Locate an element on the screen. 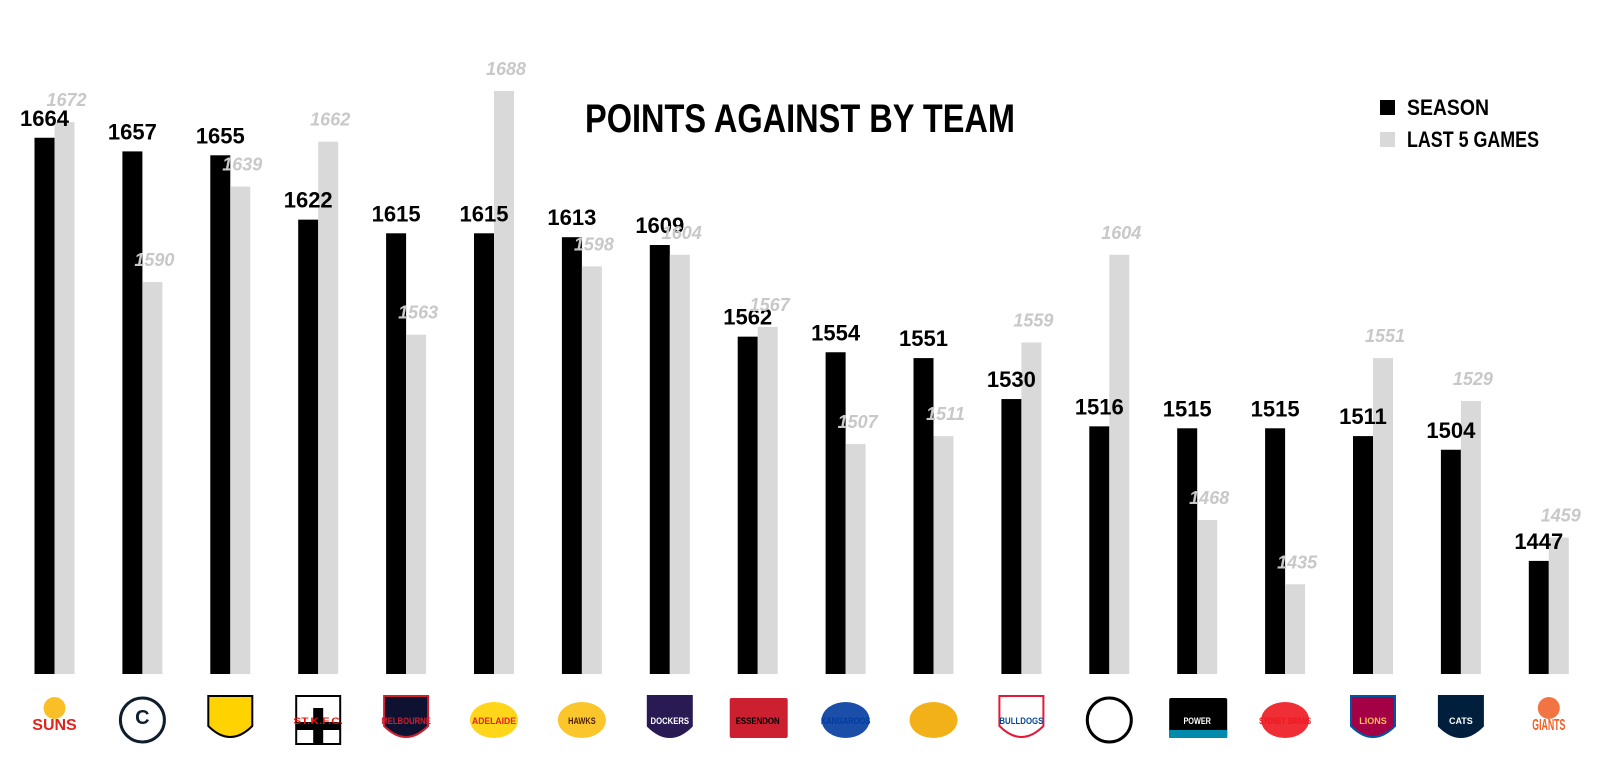 The image size is (1600, 764). team-logo-text: MELBOURNE is located at coordinates (406, 721).